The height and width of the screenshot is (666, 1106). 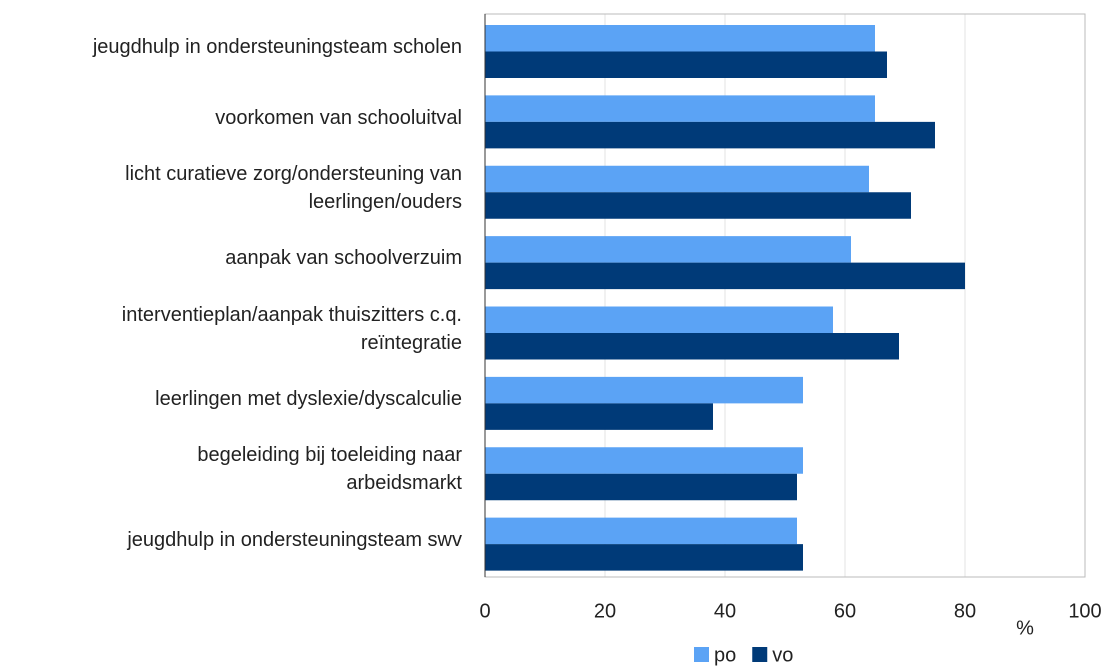 What do you see at coordinates (338, 117) in the screenshot?
I see `y-tick-label: voorkomen van schooluitval` at bounding box center [338, 117].